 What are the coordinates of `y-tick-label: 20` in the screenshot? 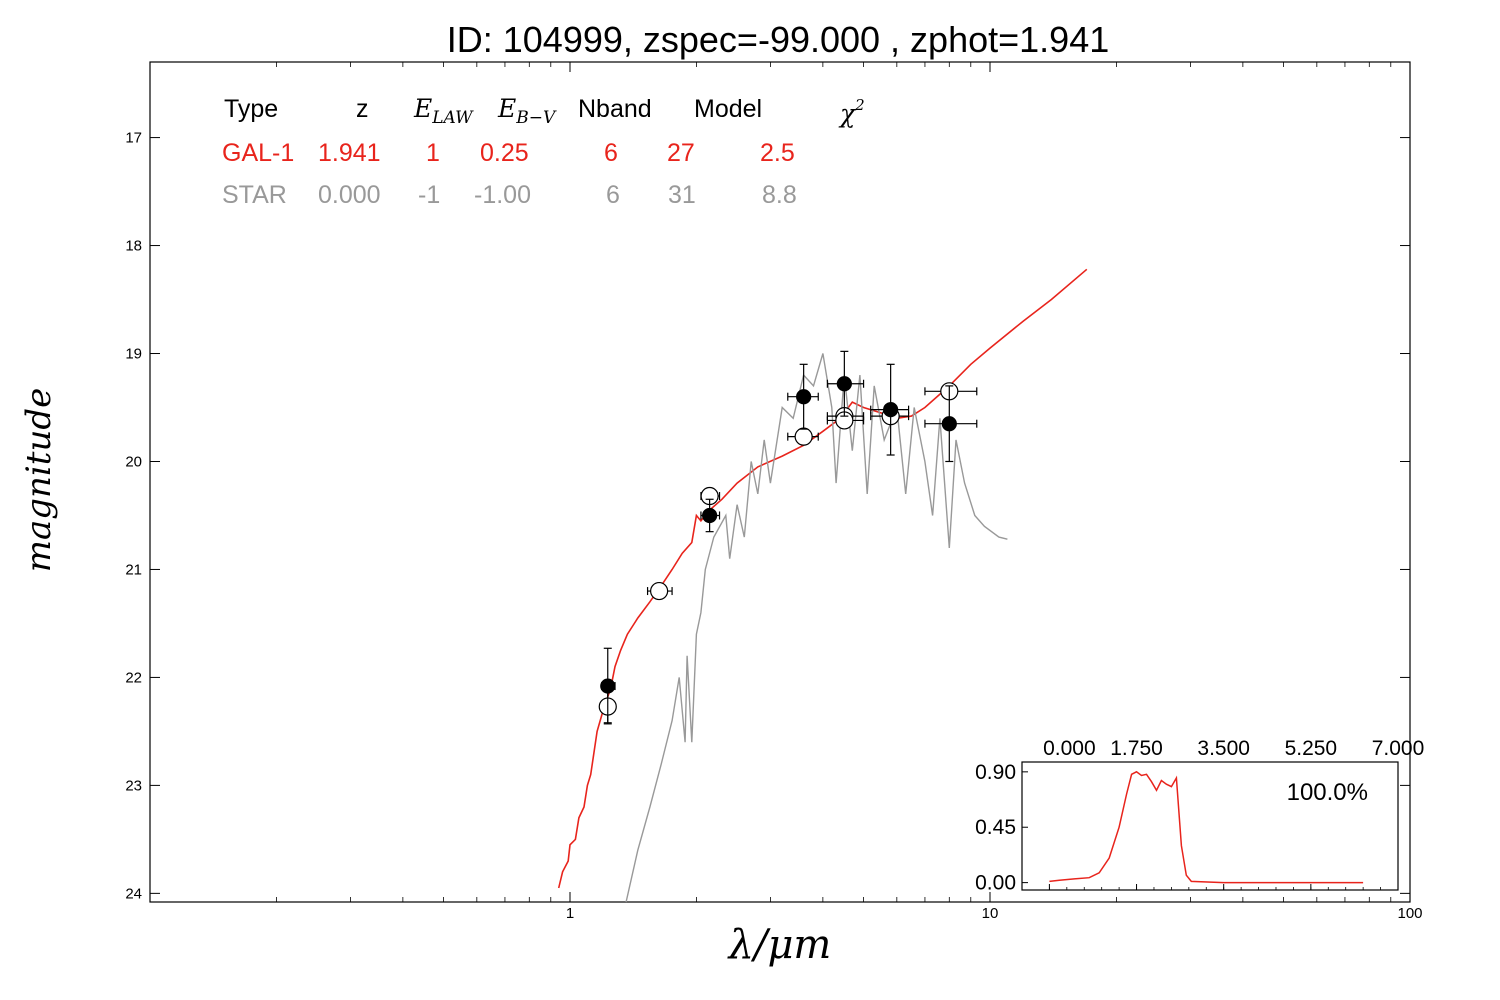 It's located at (133, 461).